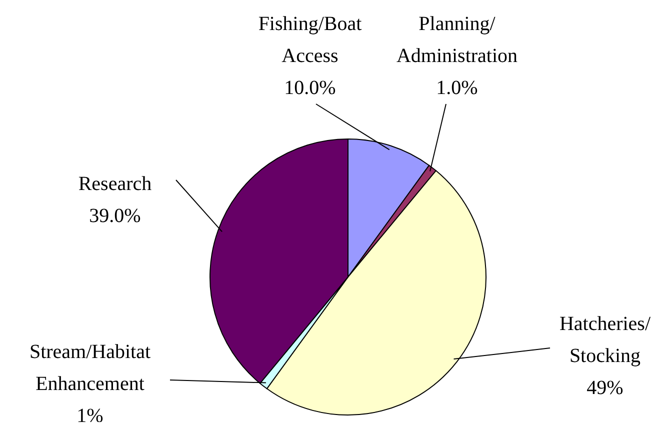 The width and height of the screenshot is (671, 423). I want to click on data-label: 1.0%, so click(457, 88).